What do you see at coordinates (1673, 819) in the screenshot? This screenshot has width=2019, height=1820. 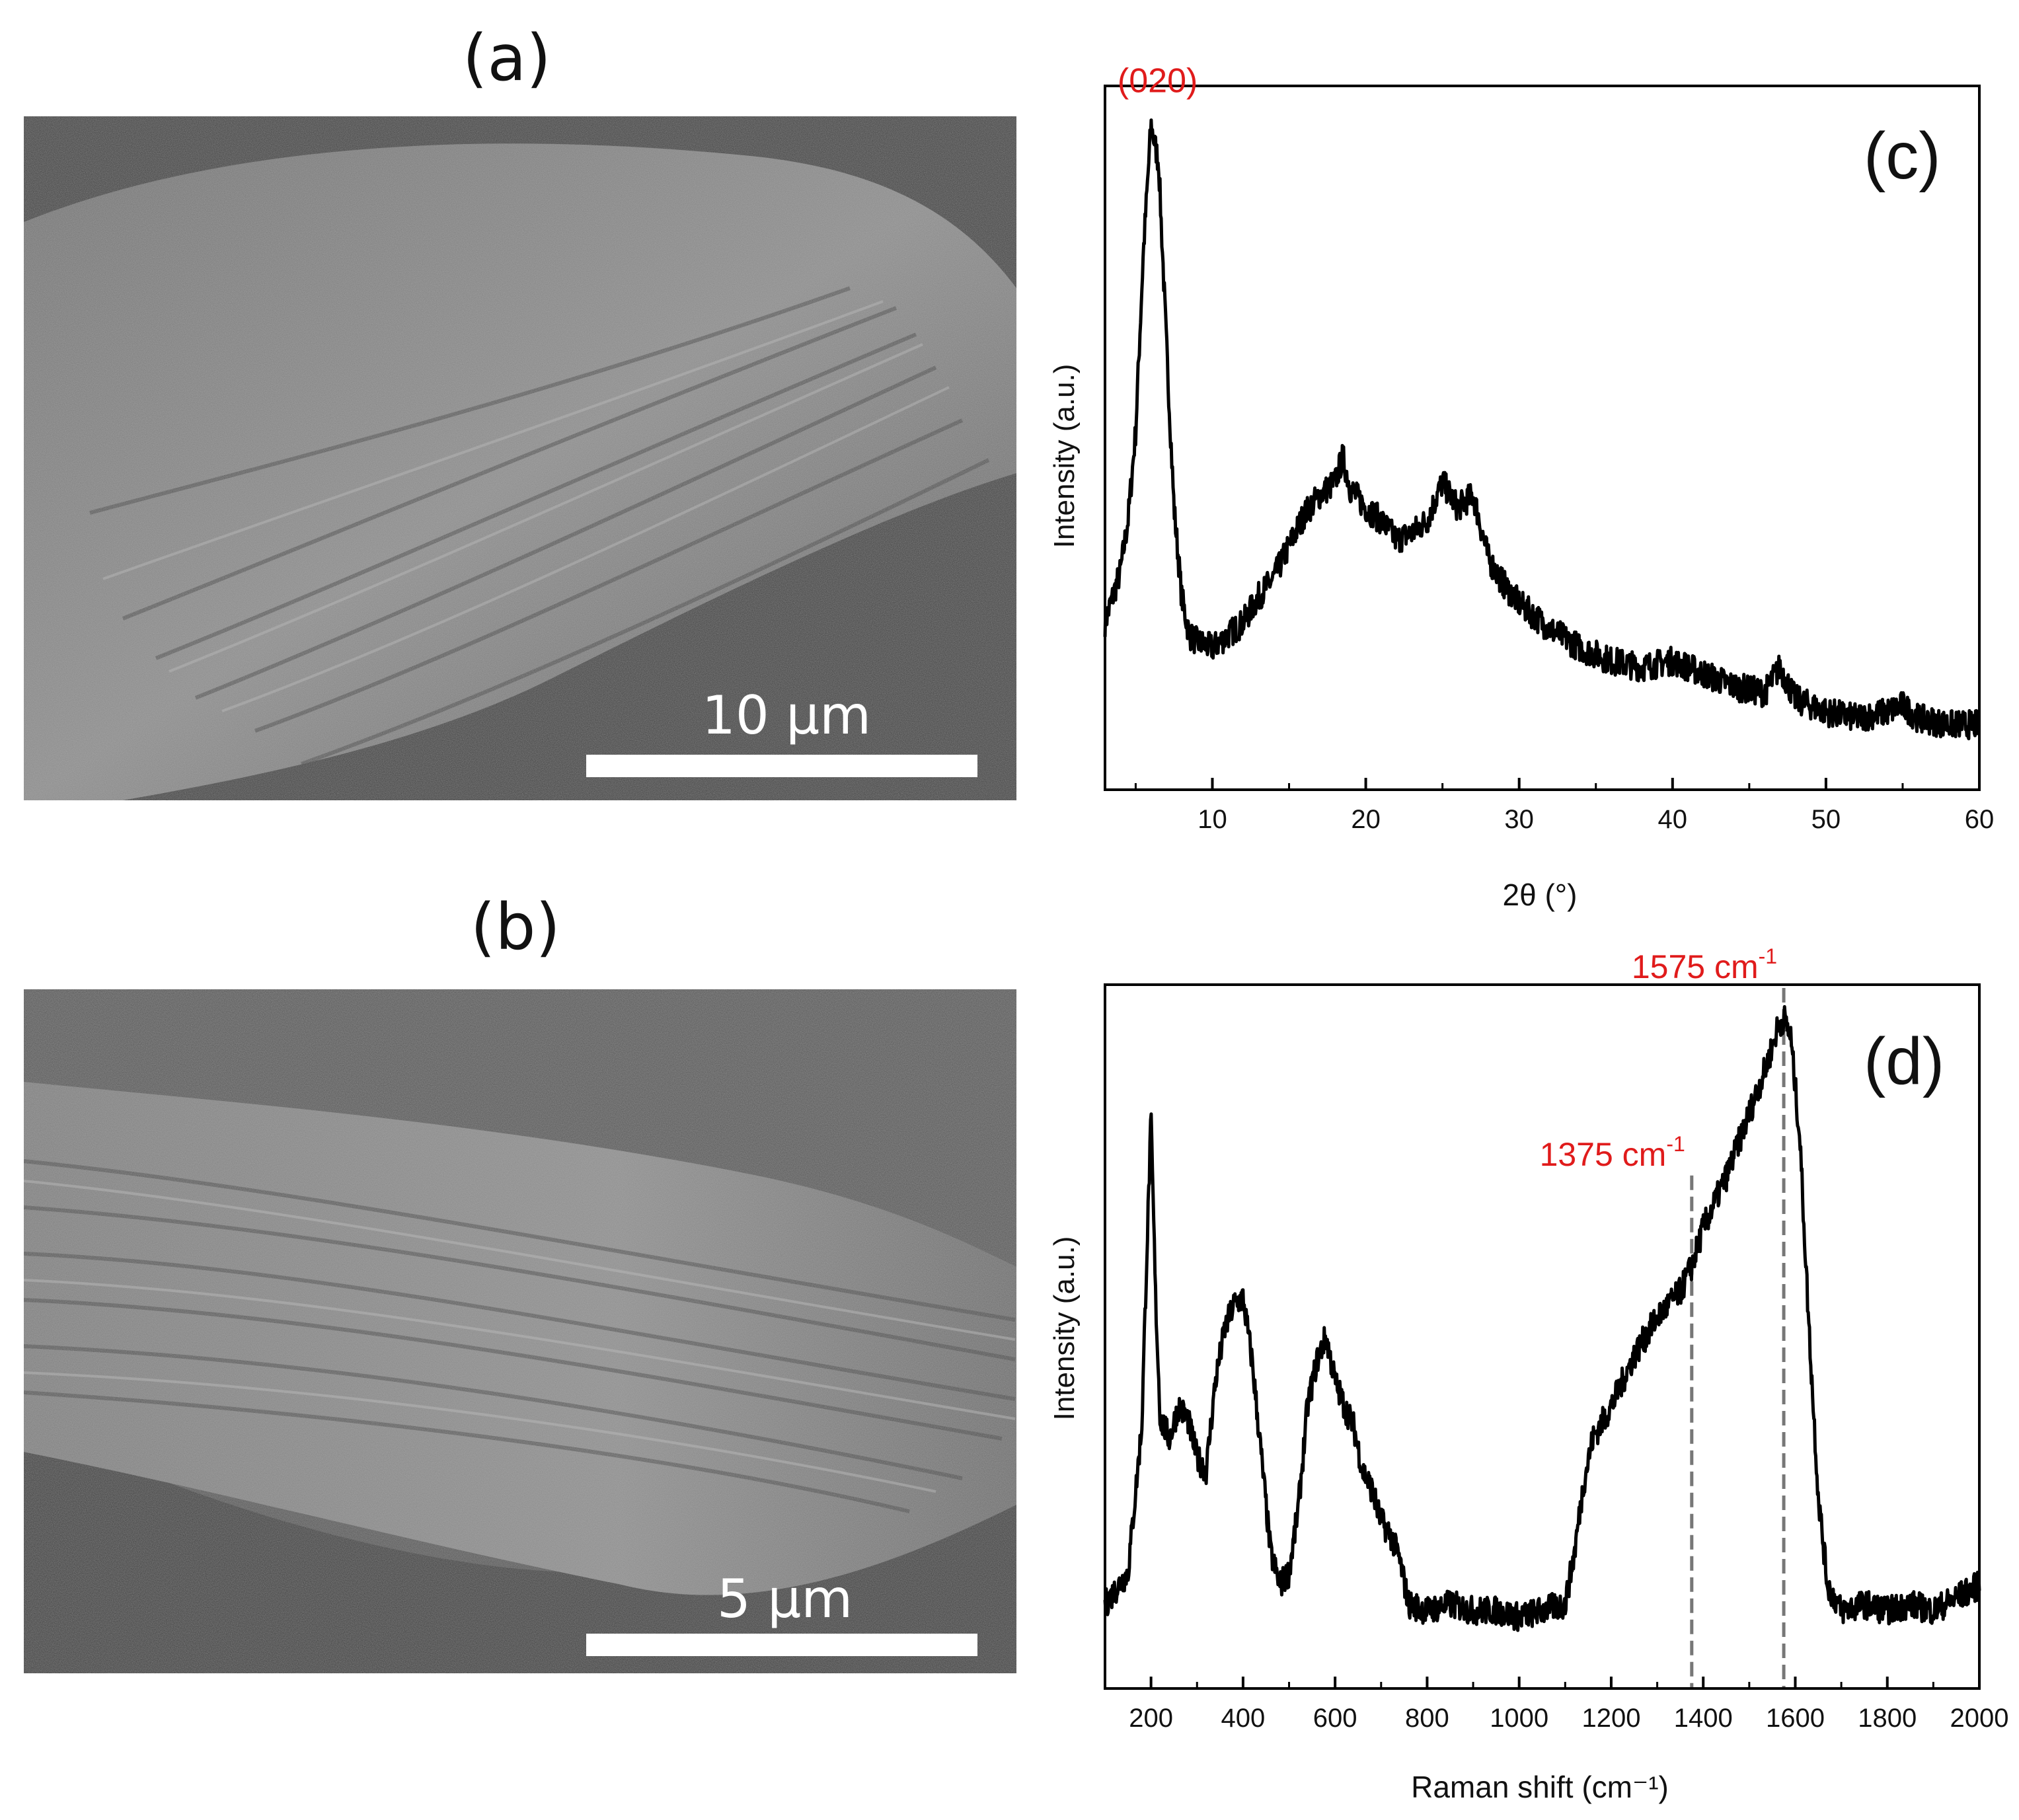 I see `x-tick-label: 40` at bounding box center [1673, 819].